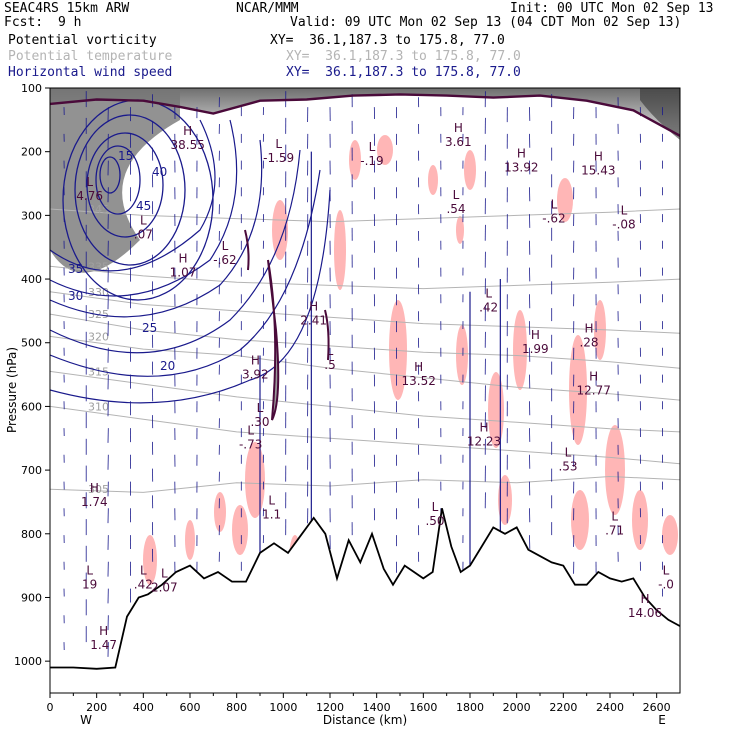  What do you see at coordinates (403, 56) in the screenshot?
I see `field-potential-temperature-xy: XY= 36.1,187.3 to 175.8, 77.0` at bounding box center [403, 56].